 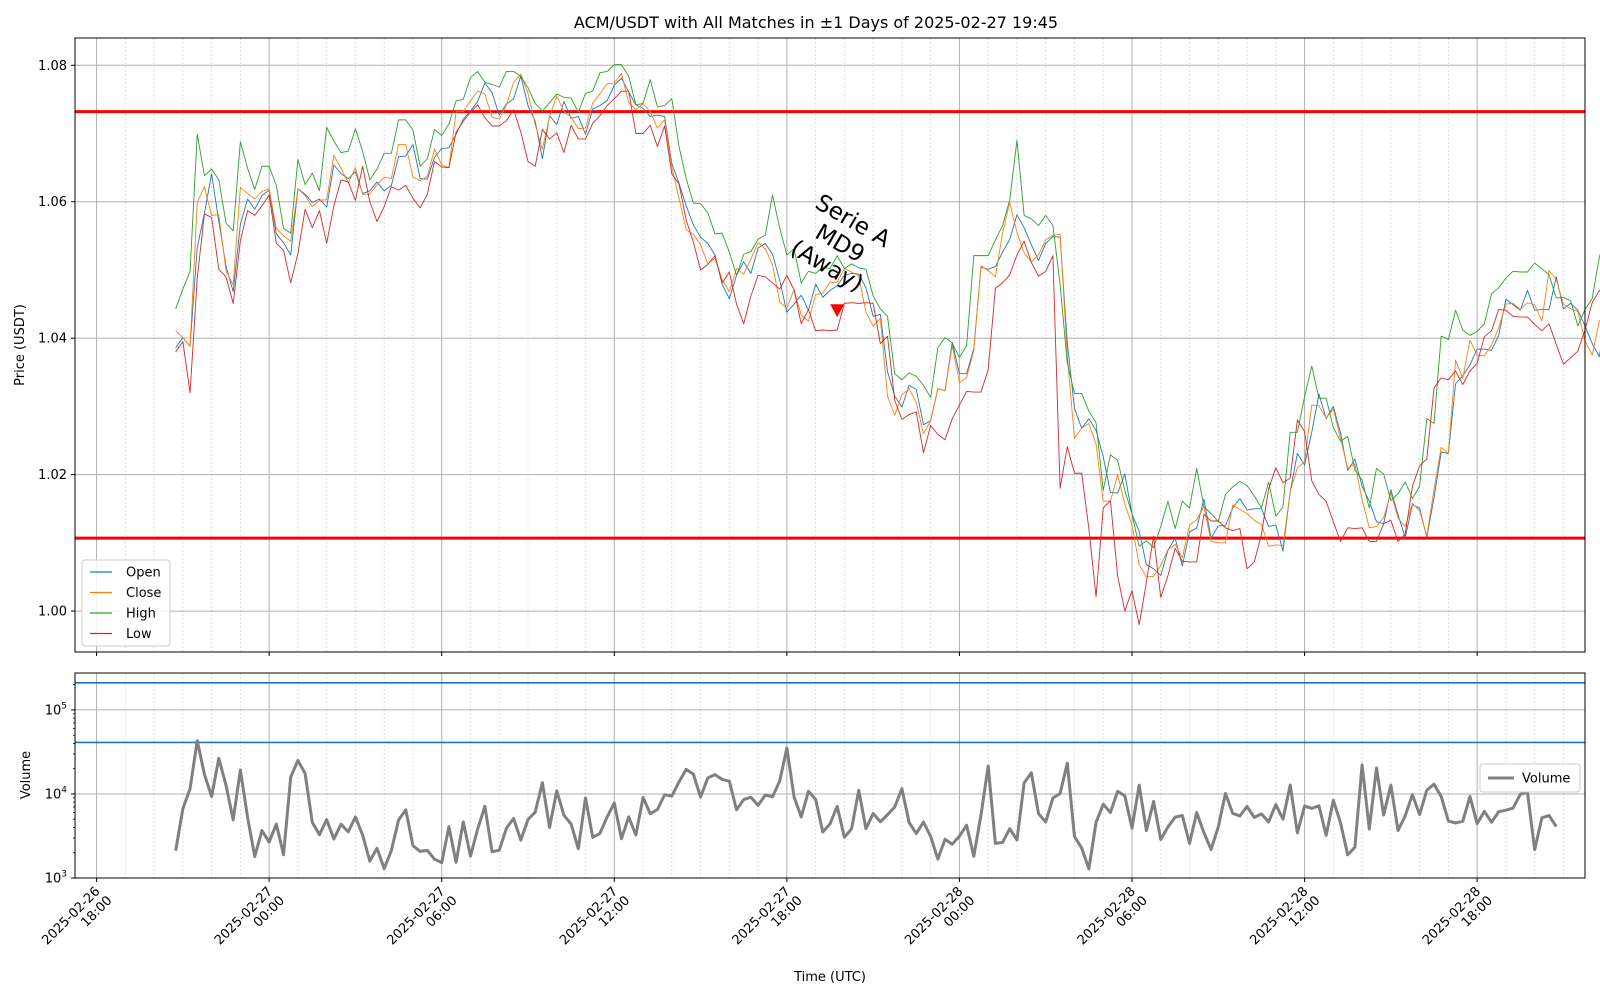 I want to click on price-legend, so click(x=126, y=603).